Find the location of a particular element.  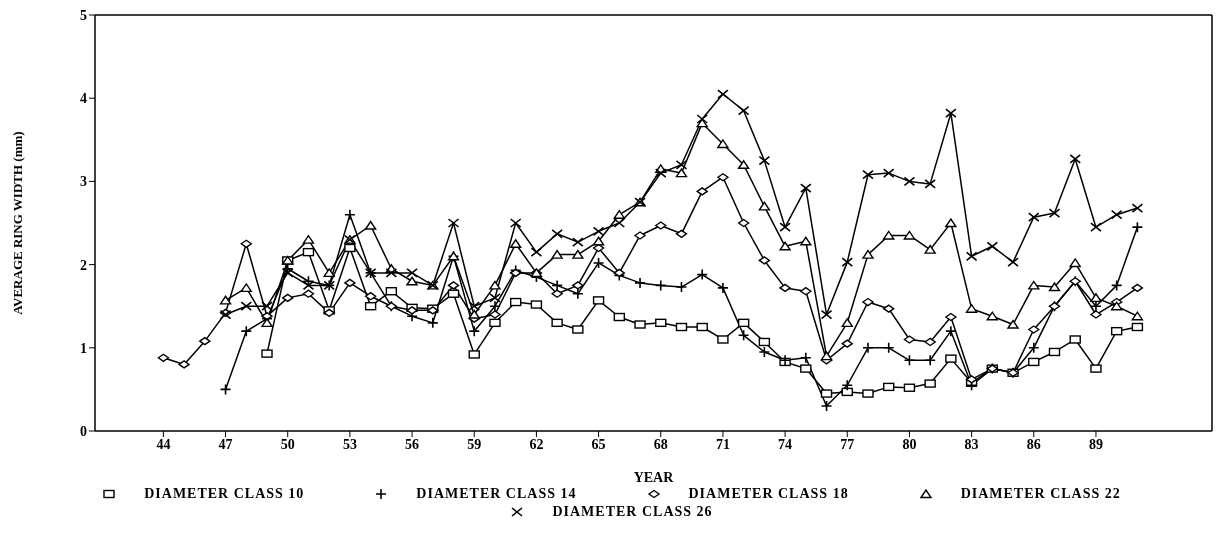

x-tick-label: 80 is located at coordinates (909, 444).